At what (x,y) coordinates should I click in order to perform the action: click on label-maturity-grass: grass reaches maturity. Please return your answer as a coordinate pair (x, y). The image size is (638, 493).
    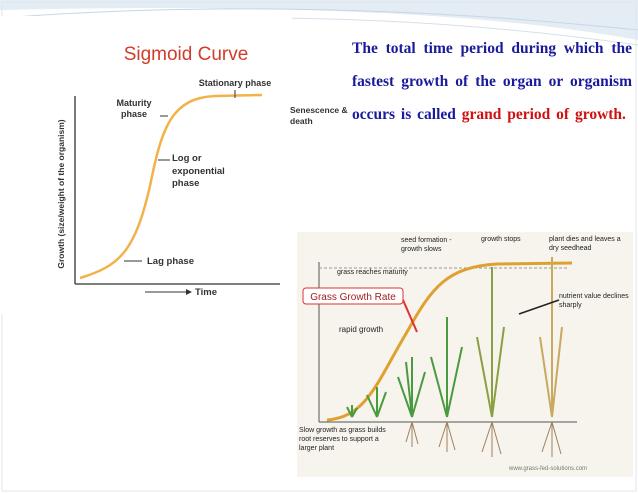
    Looking at the image, I should click on (372, 272).